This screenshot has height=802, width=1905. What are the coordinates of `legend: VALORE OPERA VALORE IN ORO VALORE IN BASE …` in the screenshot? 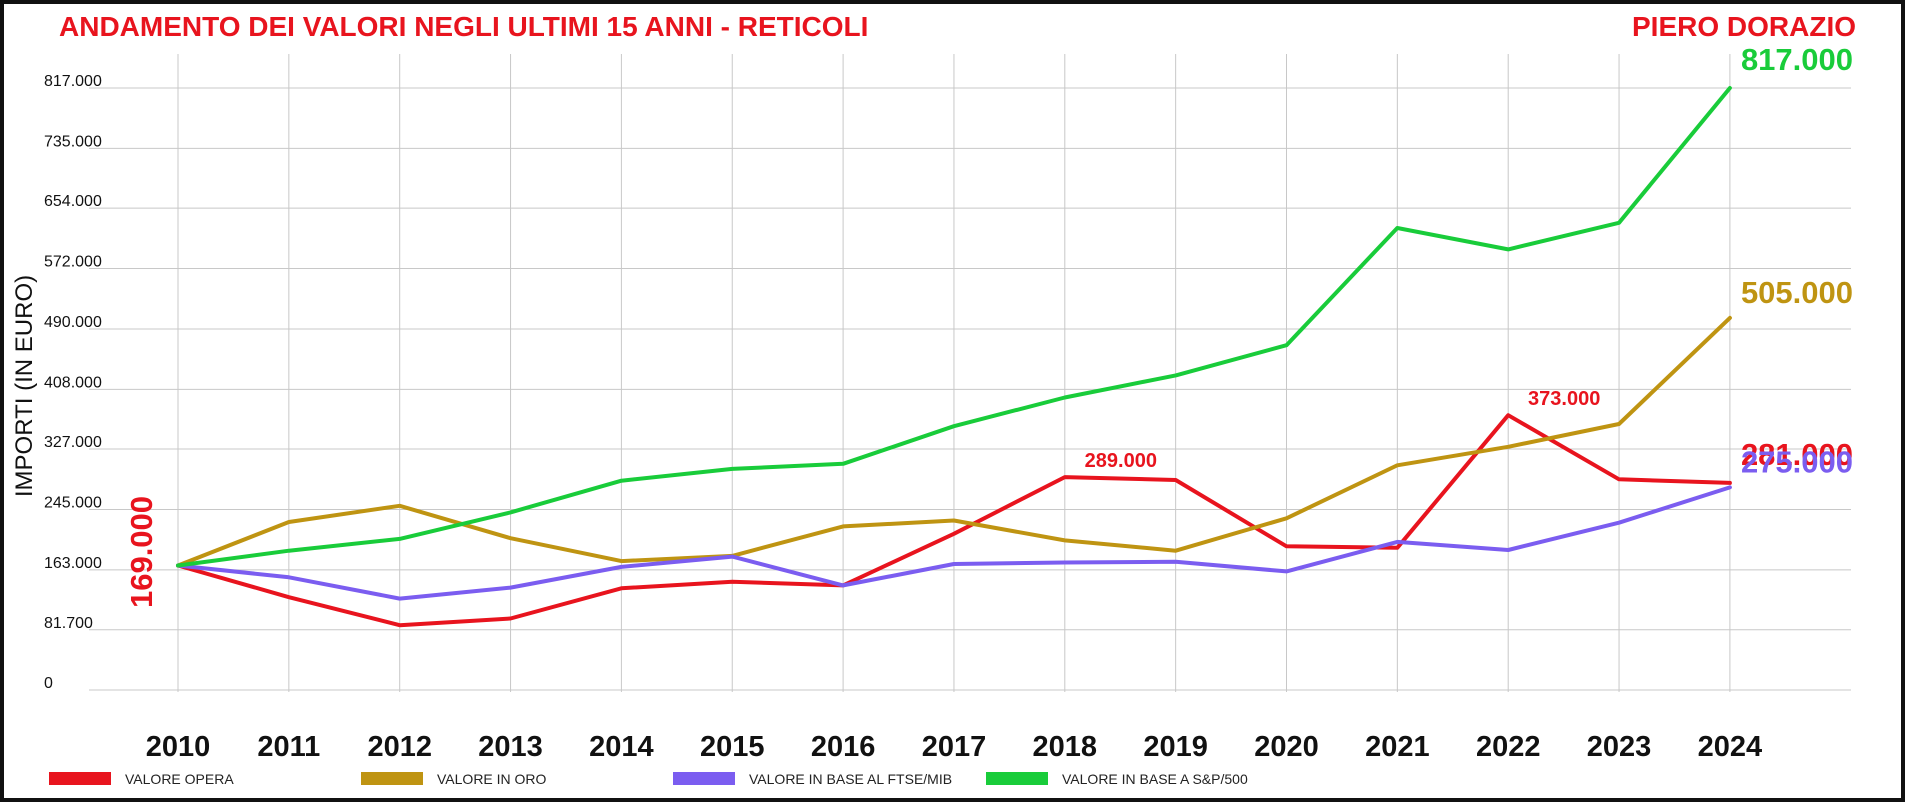 It's located at (648, 779).